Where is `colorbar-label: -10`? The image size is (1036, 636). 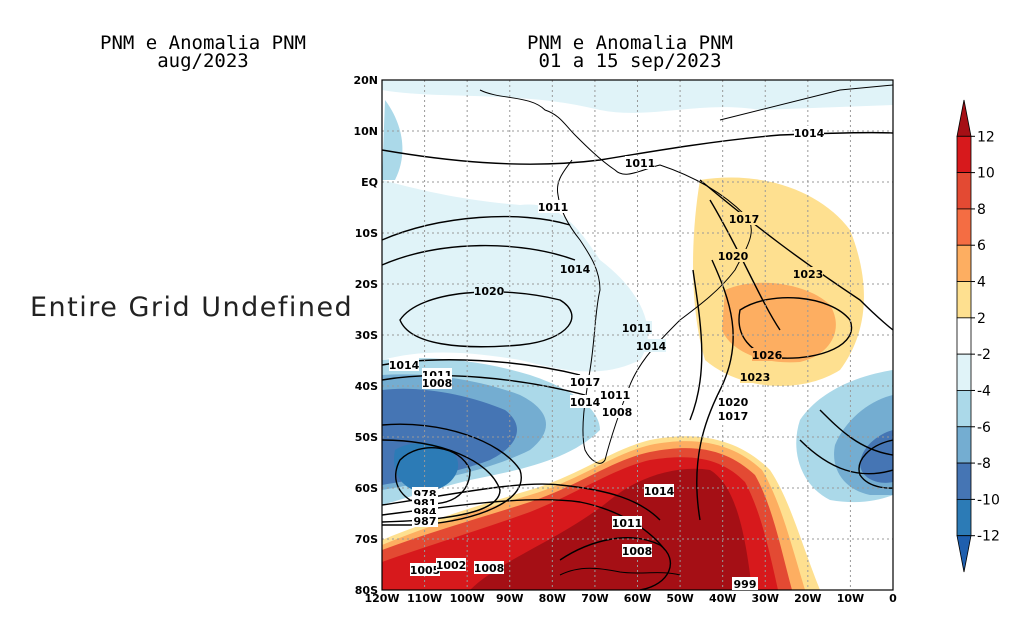
colorbar-label: -10 is located at coordinates (988, 500).